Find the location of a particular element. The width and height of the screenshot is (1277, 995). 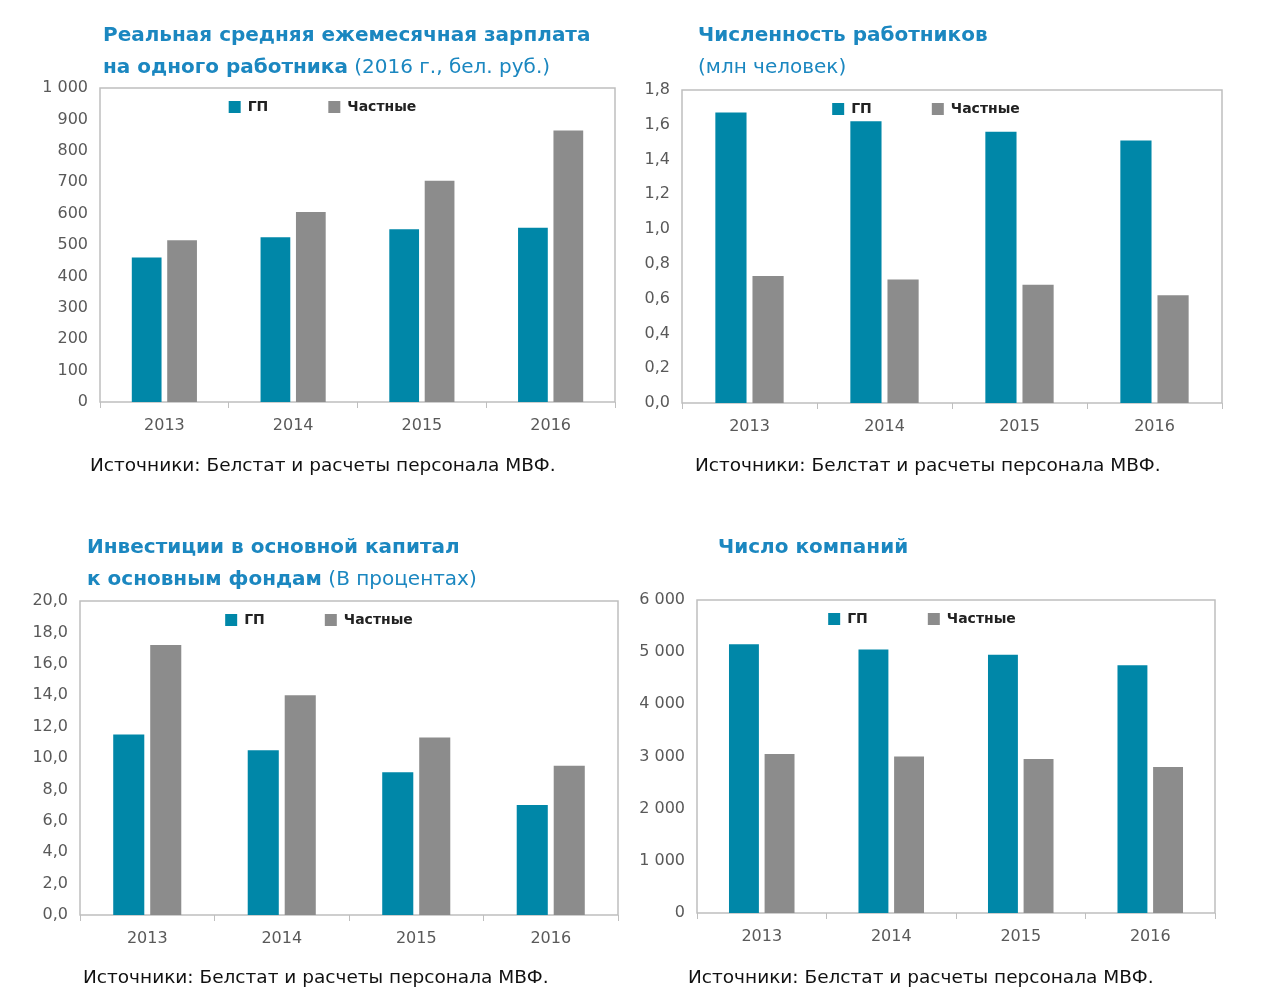

y-tick-label: 1,6 is located at coordinates (657, 123).